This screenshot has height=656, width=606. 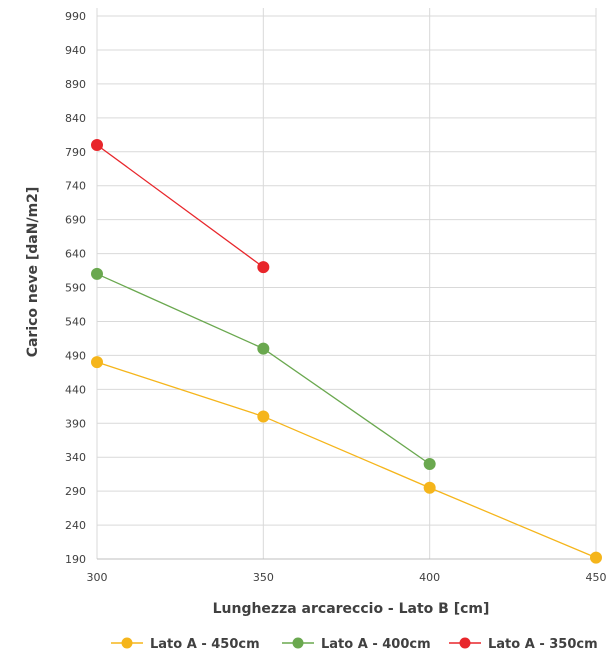 What do you see at coordinates (75, 84) in the screenshot?
I see `y-tick-label: 890` at bounding box center [75, 84].